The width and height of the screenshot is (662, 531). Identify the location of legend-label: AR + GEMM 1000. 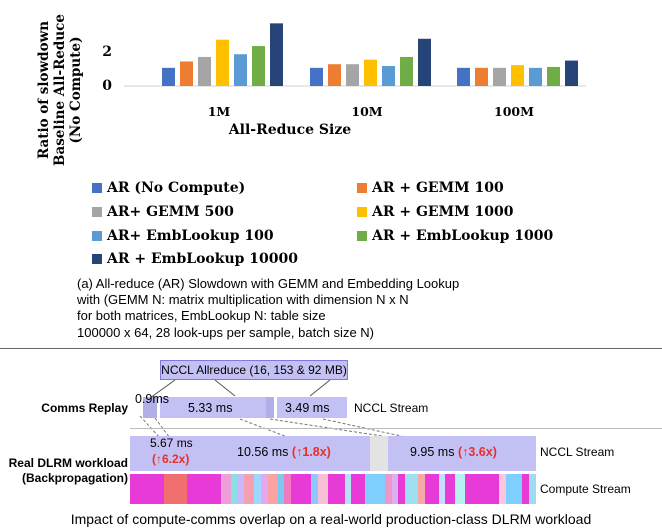
(443, 212).